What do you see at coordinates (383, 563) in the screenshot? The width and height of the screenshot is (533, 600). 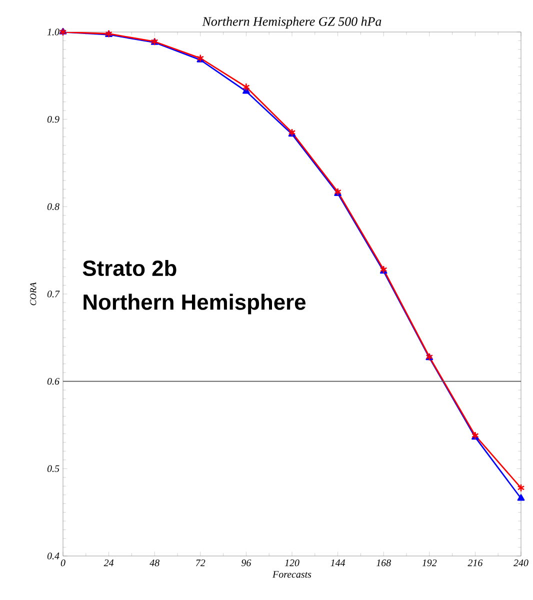 I see `x-tick-label: 168` at bounding box center [383, 563].